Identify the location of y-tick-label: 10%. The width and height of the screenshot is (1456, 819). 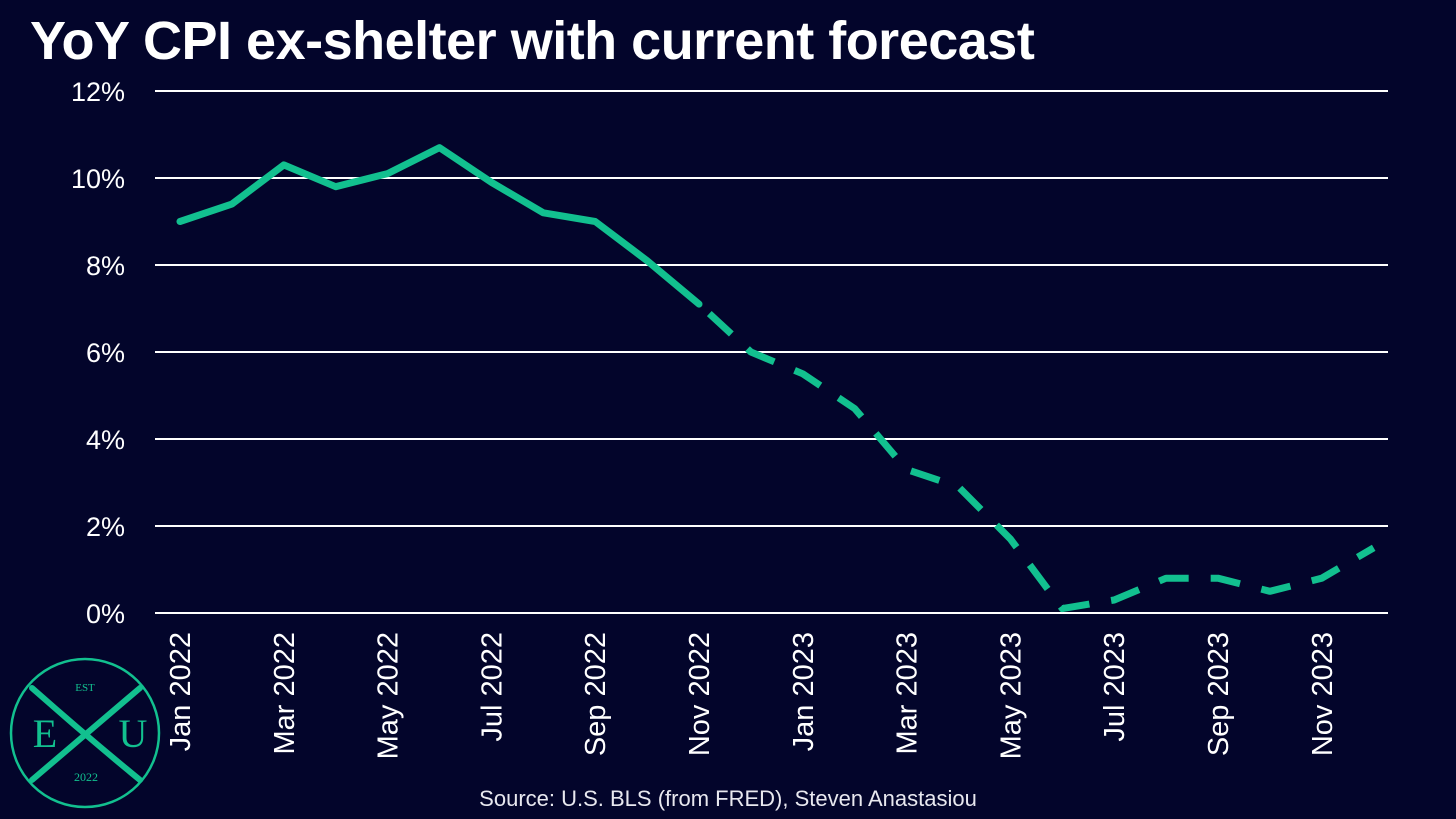
(98, 179).